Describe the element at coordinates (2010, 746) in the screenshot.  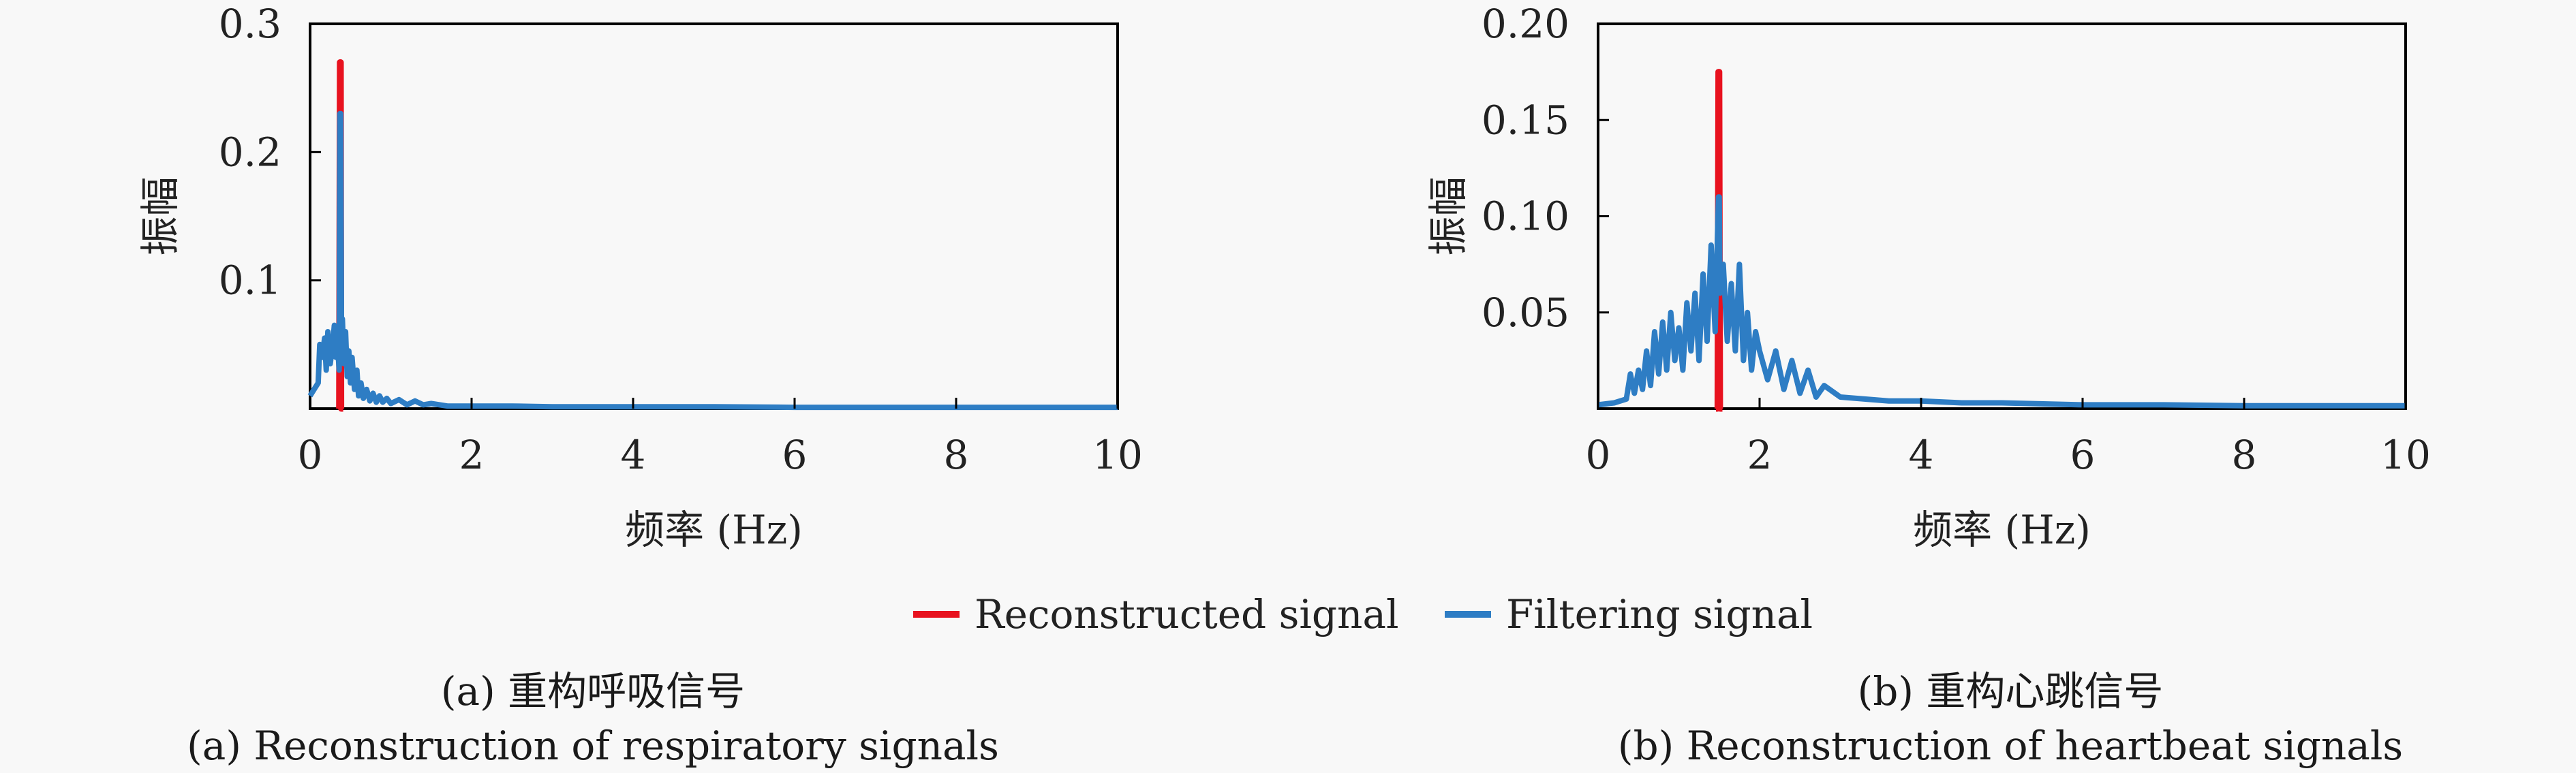
I see `caption-en-b: (b) Reconstruction of heartbeat signals` at that location.